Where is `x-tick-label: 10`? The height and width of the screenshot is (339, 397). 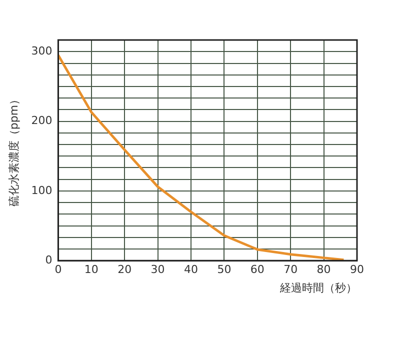 x-tick-label: 10 is located at coordinates (91, 269).